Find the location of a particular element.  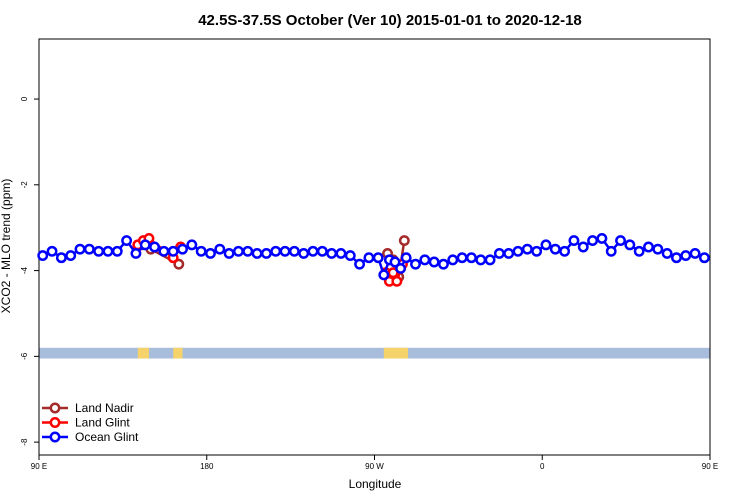

legend-item-land-glint: Land Glint is located at coordinates (86, 423).